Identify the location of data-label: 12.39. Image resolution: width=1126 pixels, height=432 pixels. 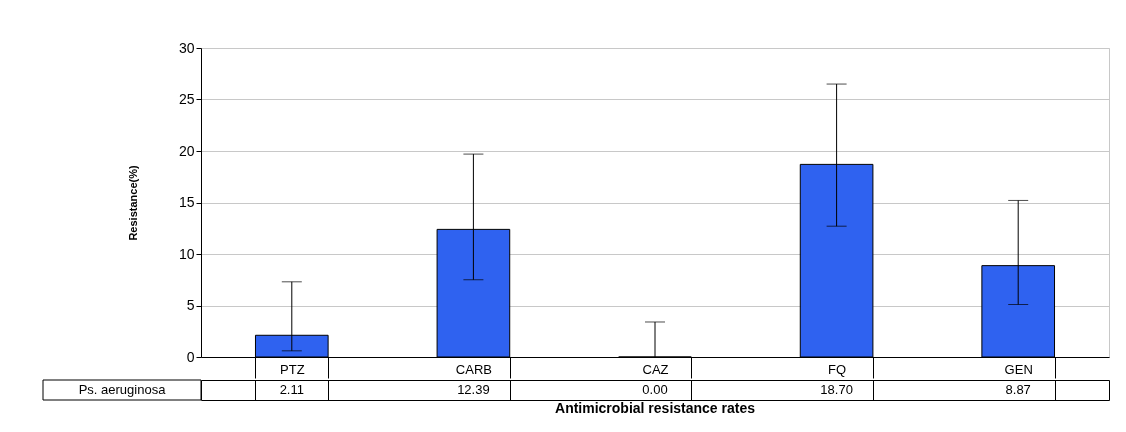
(473, 389).